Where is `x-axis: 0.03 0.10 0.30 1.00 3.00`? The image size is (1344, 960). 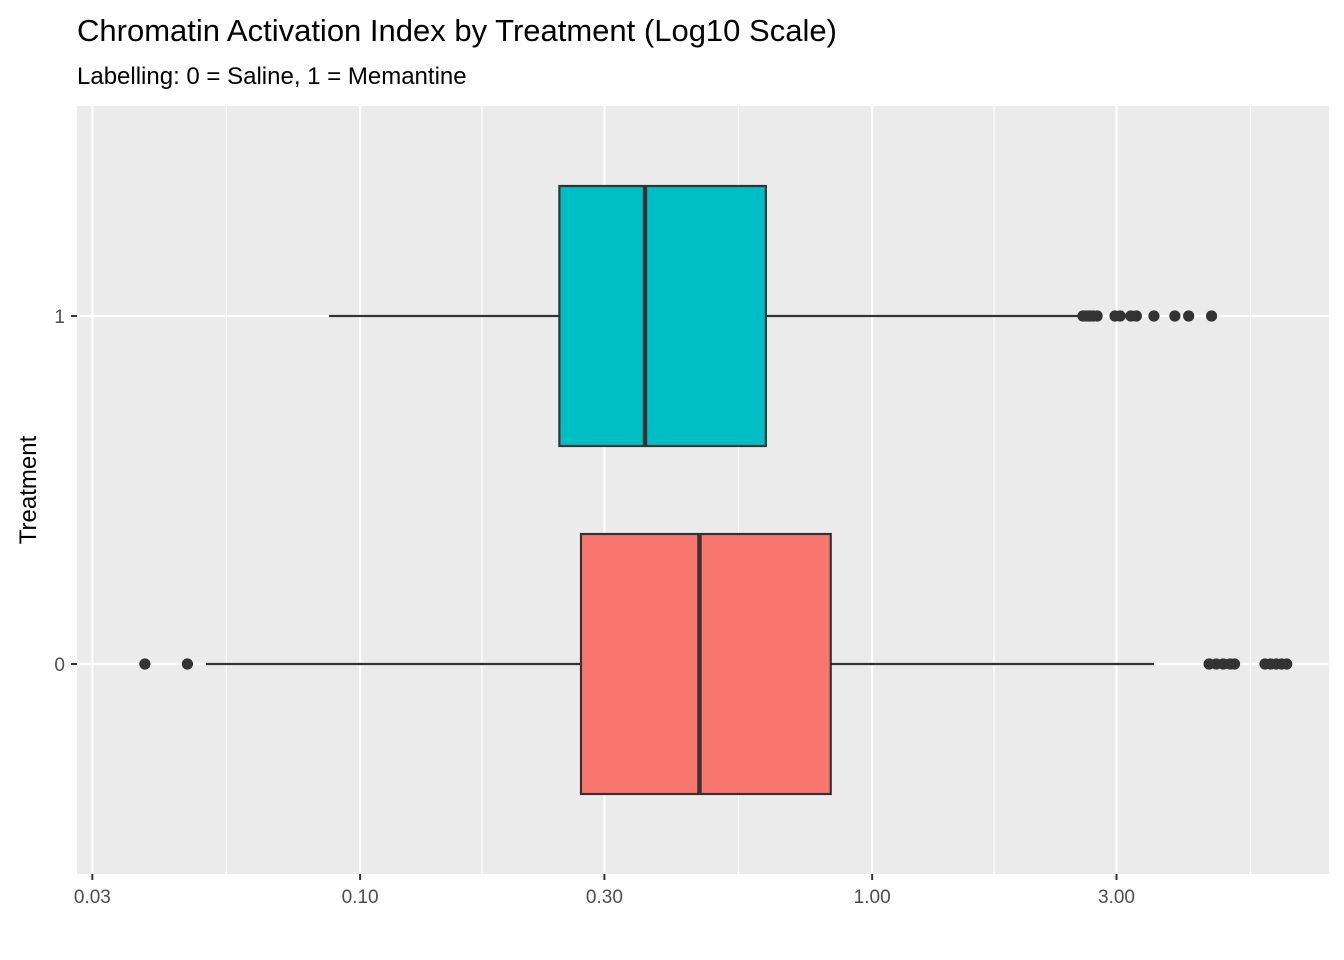 x-axis: 0.03 0.10 0.30 1.00 3.00 is located at coordinates (604, 891).